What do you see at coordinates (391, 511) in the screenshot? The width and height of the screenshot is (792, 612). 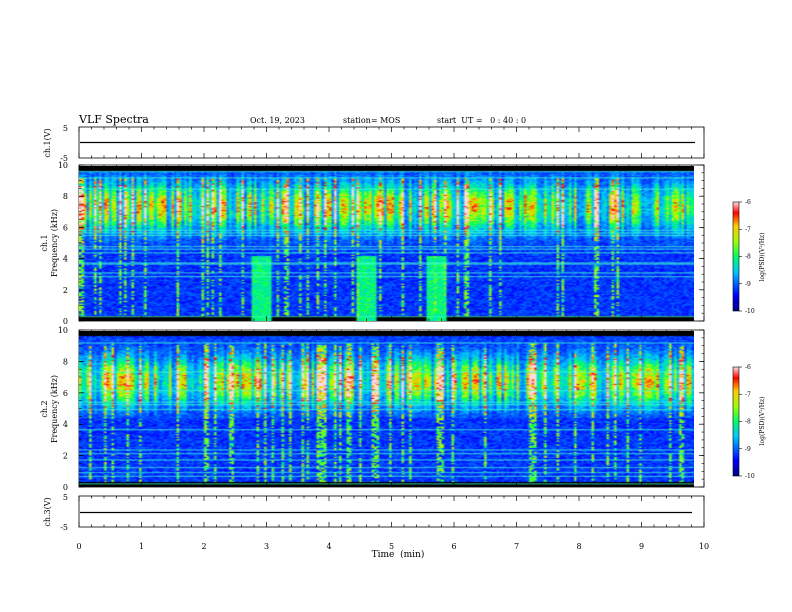 I see `ch3-waveform-ticks` at bounding box center [391, 511].